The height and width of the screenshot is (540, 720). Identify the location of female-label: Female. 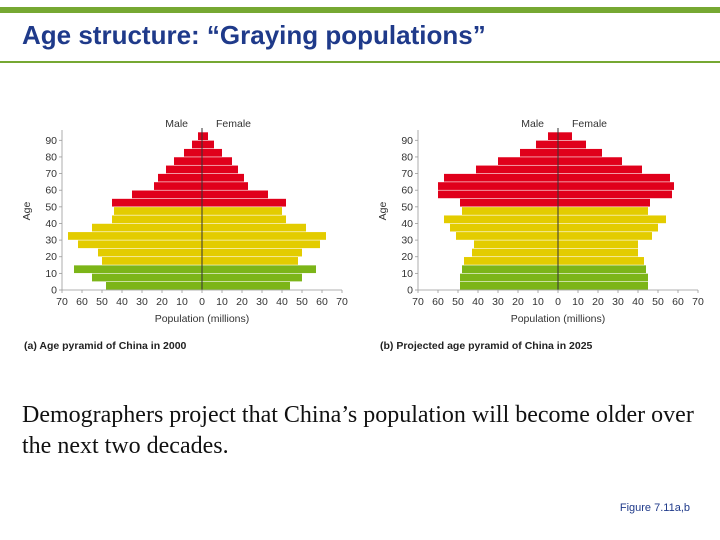
(233, 124).